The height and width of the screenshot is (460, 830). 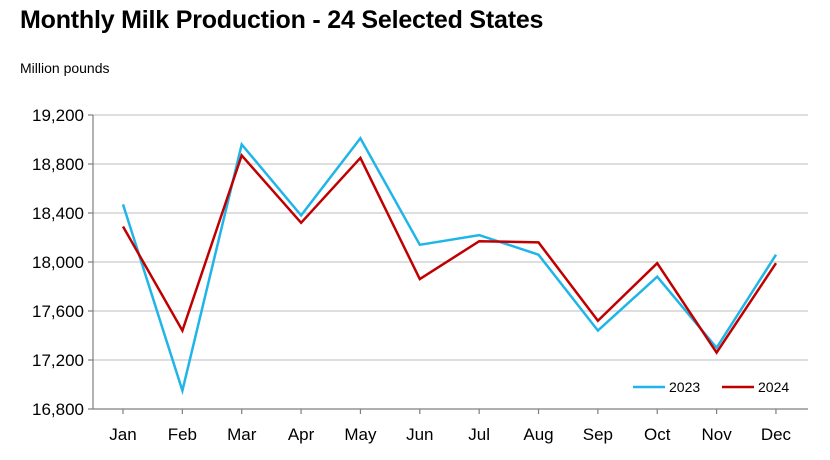 I want to click on x-tick-label-aug: Aug, so click(x=538, y=434).